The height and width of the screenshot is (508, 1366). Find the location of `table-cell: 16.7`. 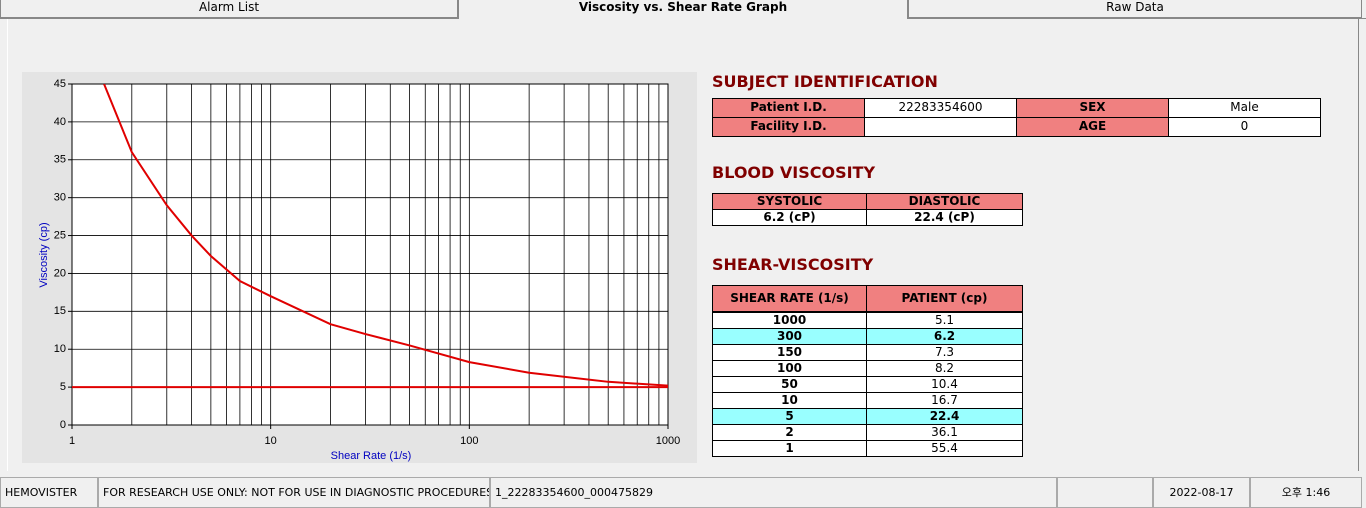

table-cell: 16.7 is located at coordinates (944, 400).